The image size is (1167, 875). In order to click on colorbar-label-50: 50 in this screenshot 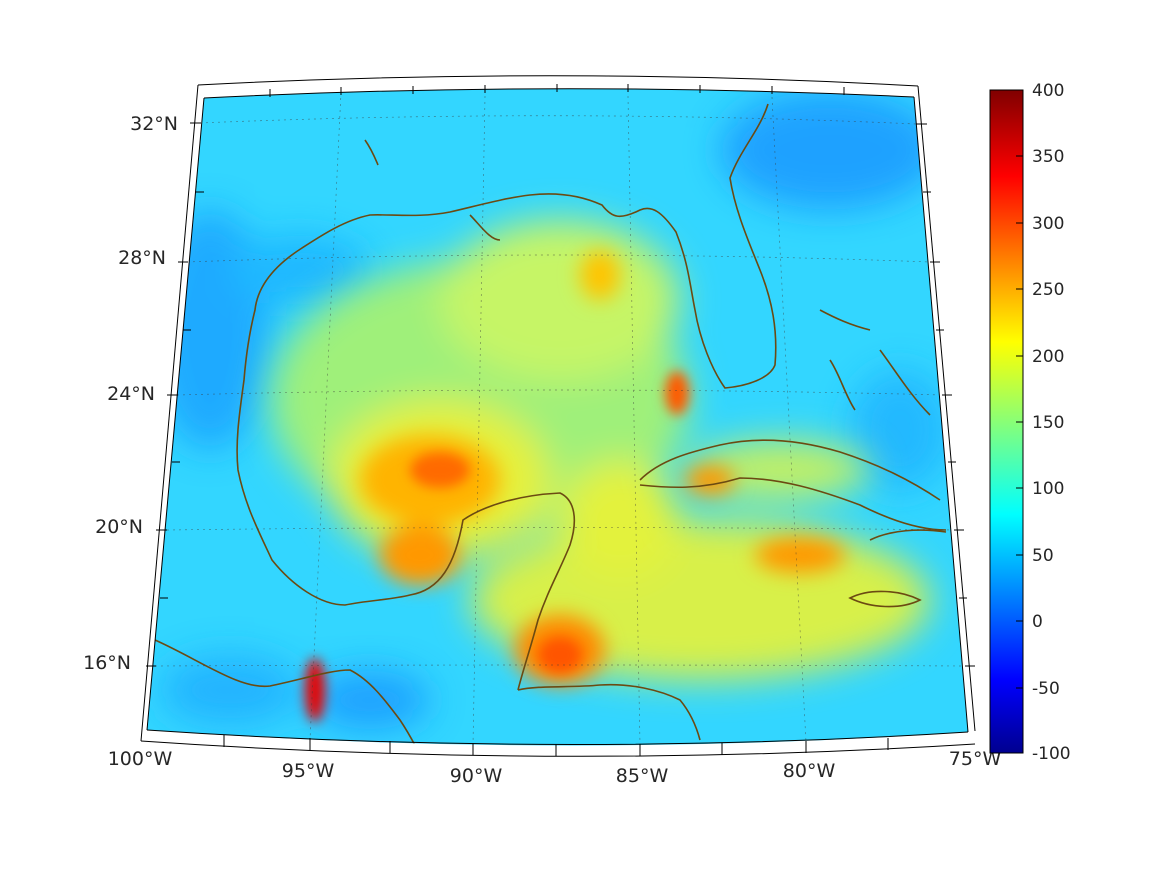, I will do `click(1043, 556)`.